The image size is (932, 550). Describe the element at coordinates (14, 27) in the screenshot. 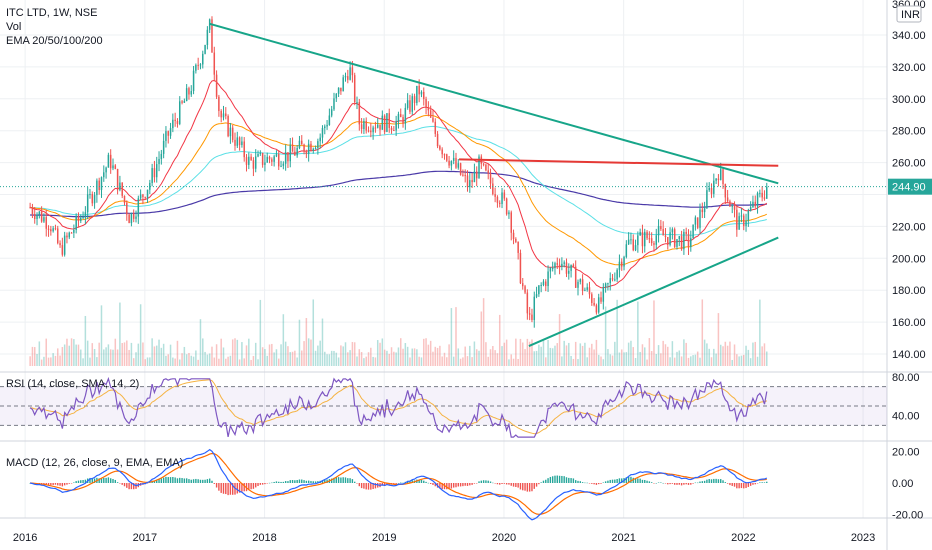

I see `volume-indicator-label: Vol` at that location.